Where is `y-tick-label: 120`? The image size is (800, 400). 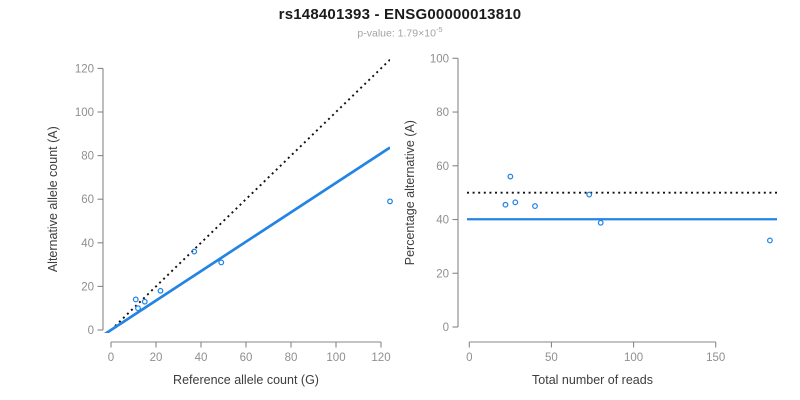
y-tick-label: 120 is located at coordinates (84, 69).